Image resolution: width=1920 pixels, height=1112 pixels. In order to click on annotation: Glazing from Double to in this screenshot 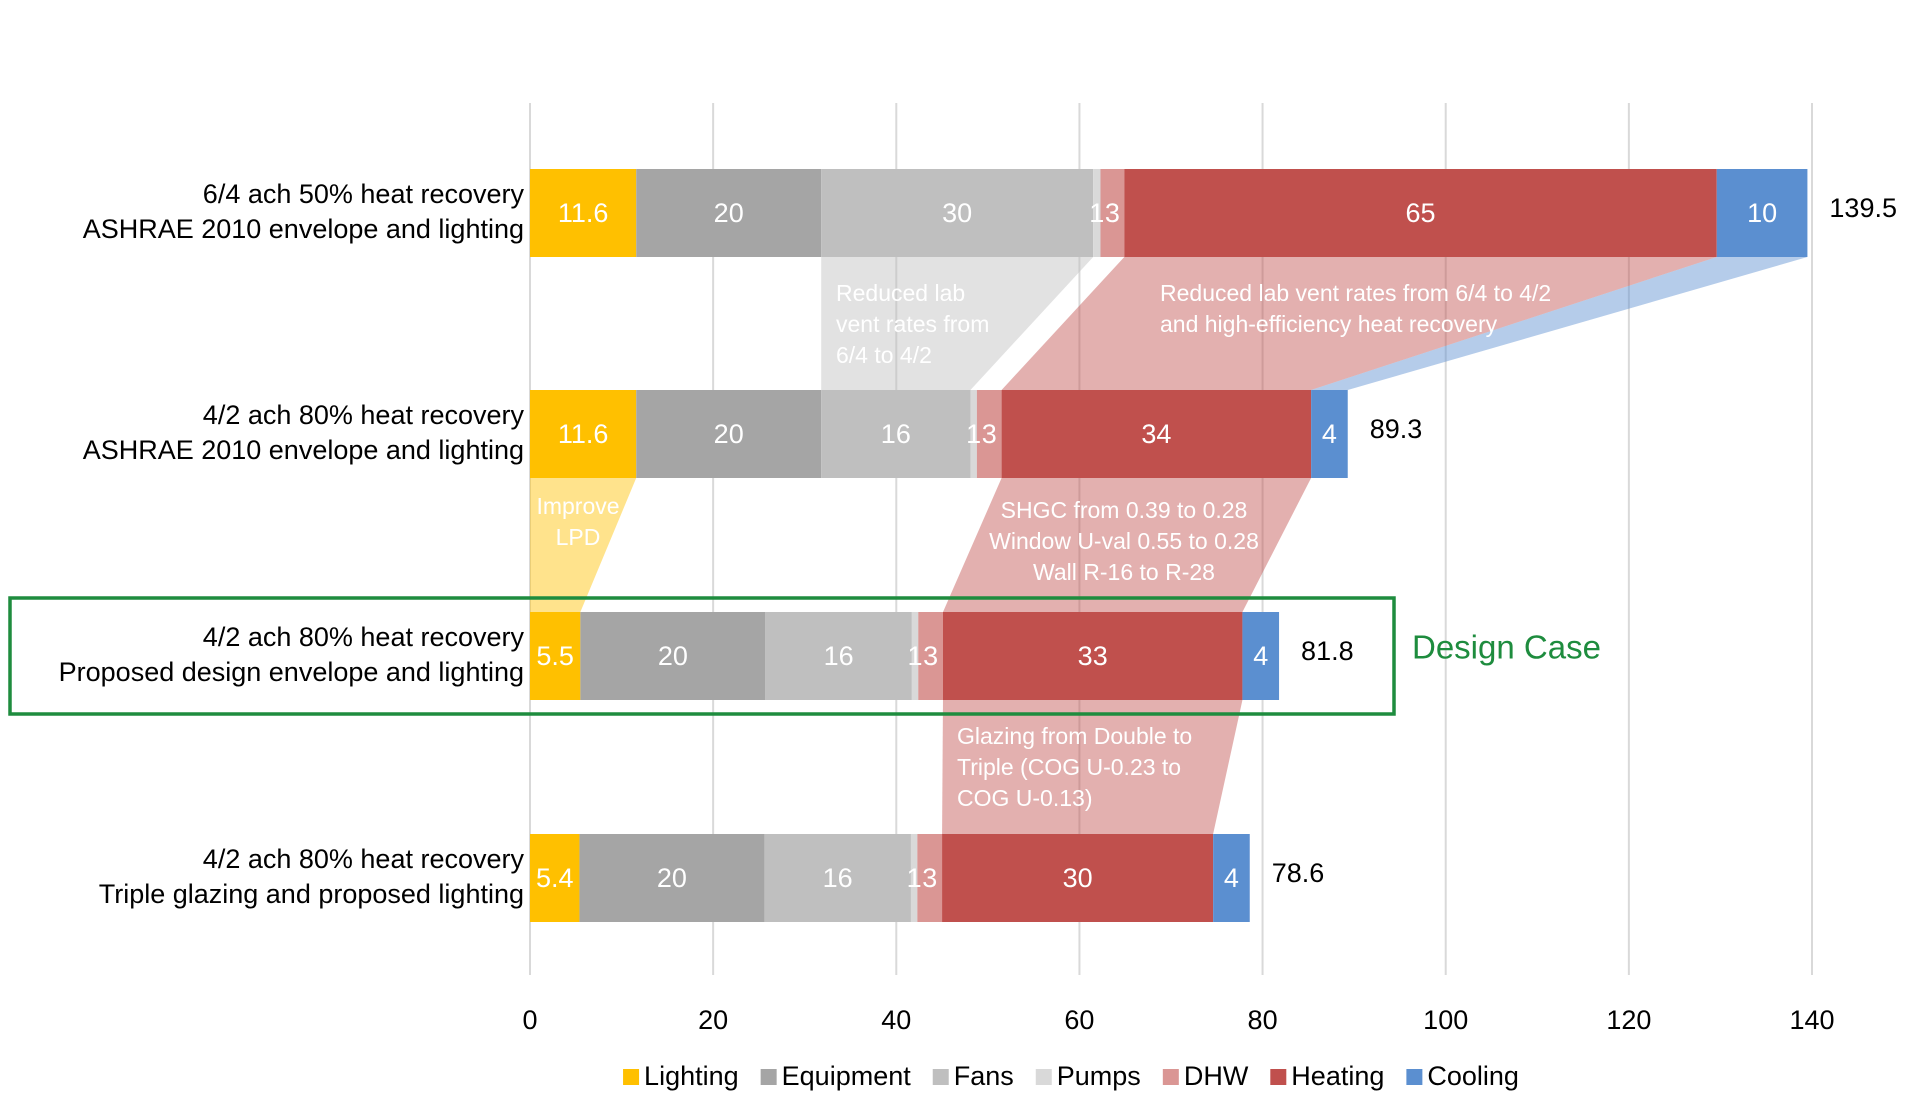, I will do `click(1074, 736)`.